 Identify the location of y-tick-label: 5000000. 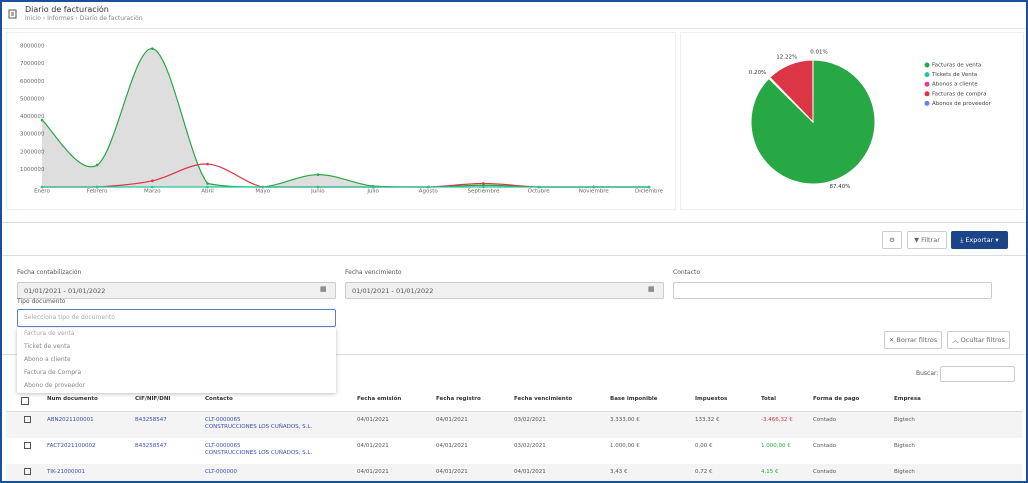
(32, 99).